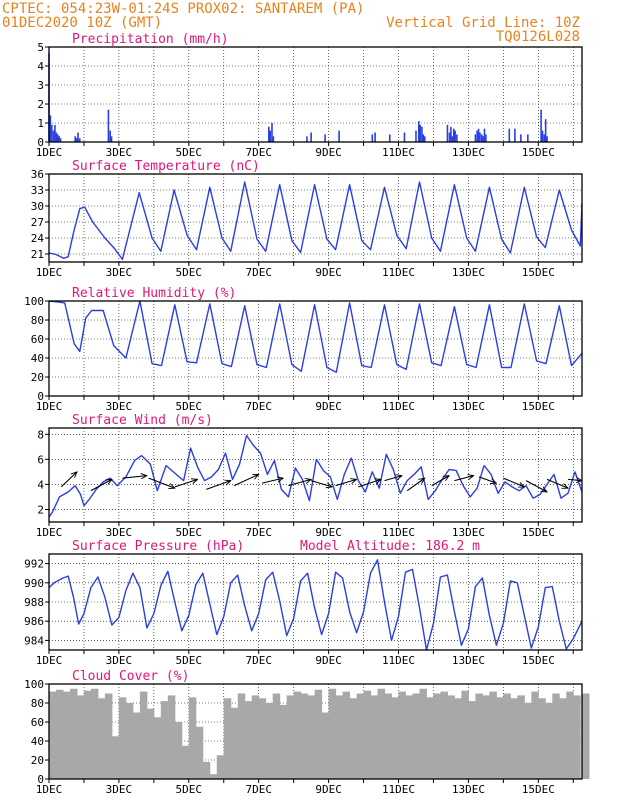 This screenshot has height=800, width=618. Describe the element at coordinates (40, 484) in the screenshot. I see `wind-ytick-label: 4` at that location.